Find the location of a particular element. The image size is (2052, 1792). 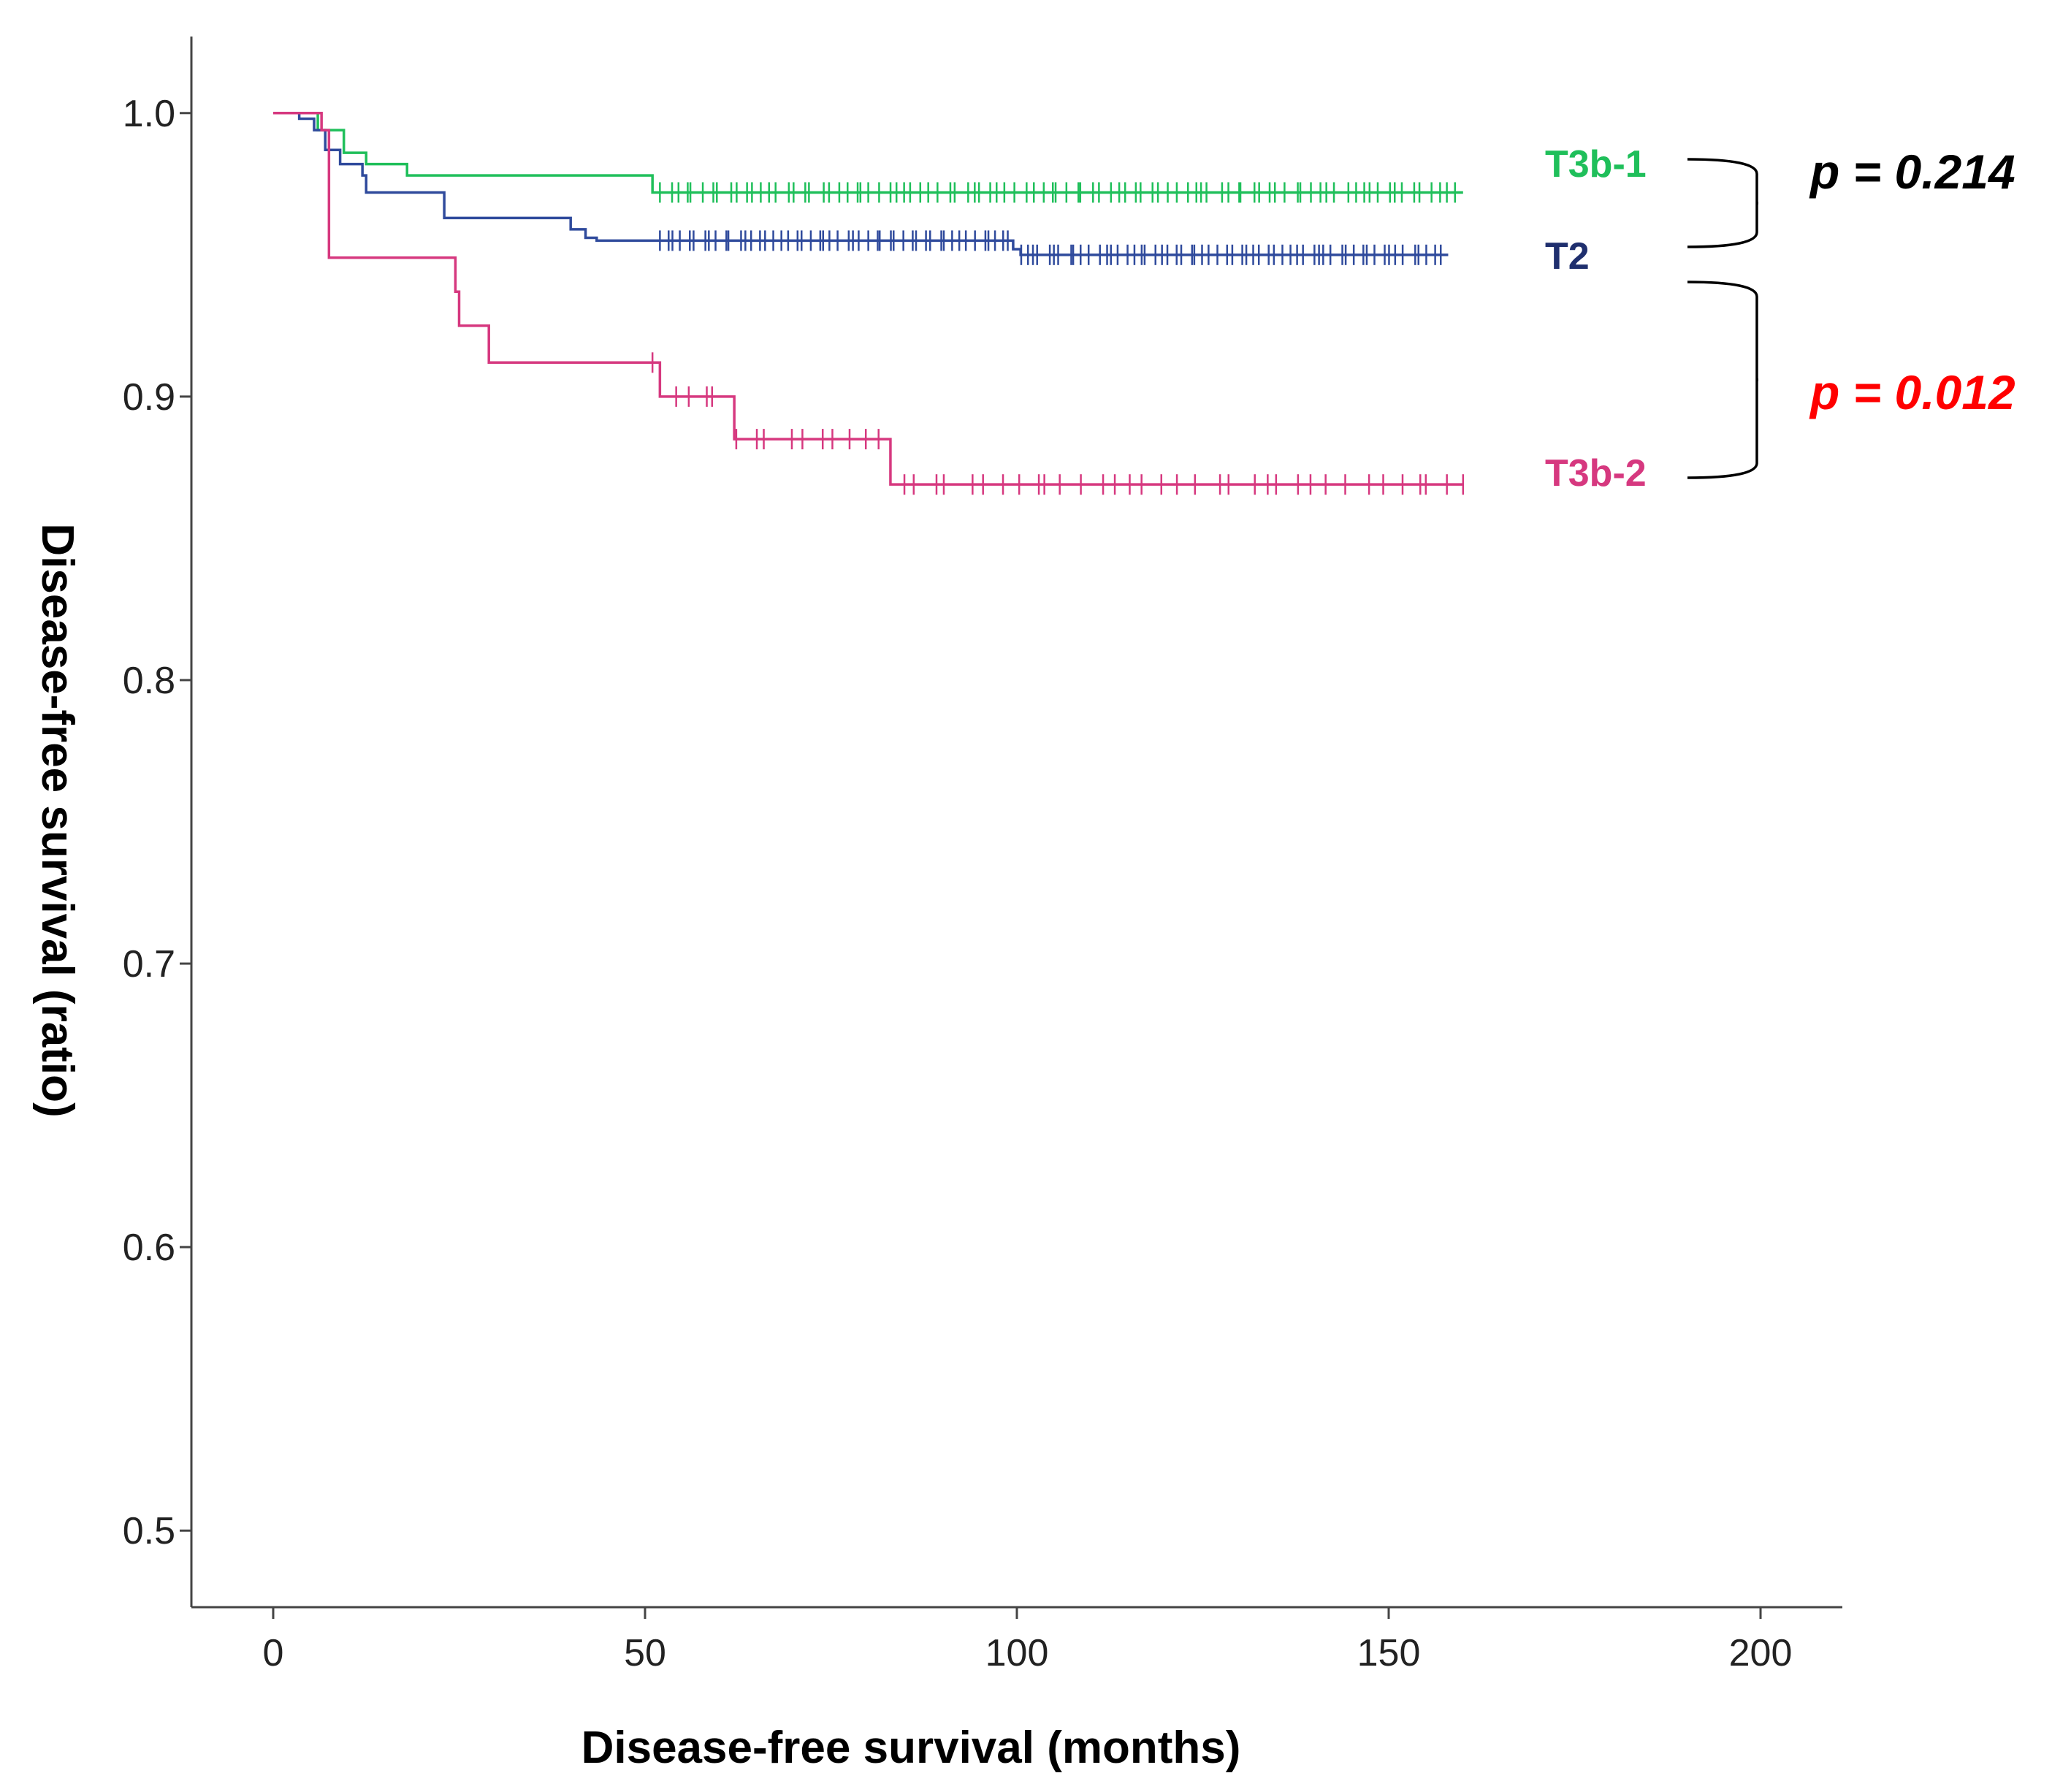

series-label-t3b-2: T3b-2 is located at coordinates (1596, 474).